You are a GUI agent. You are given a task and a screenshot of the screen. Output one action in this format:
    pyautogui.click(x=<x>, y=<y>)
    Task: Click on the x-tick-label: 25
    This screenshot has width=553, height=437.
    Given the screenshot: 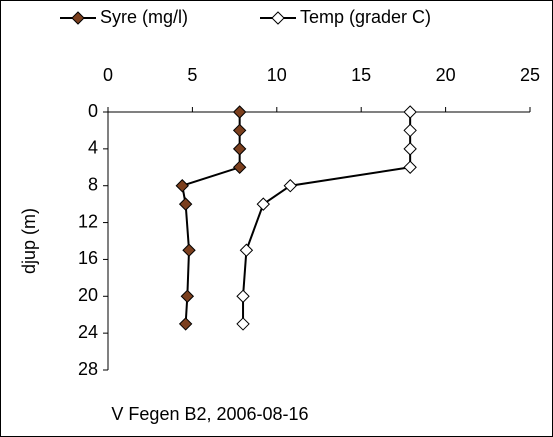 What is the action you would take?
    pyautogui.click(x=530, y=75)
    